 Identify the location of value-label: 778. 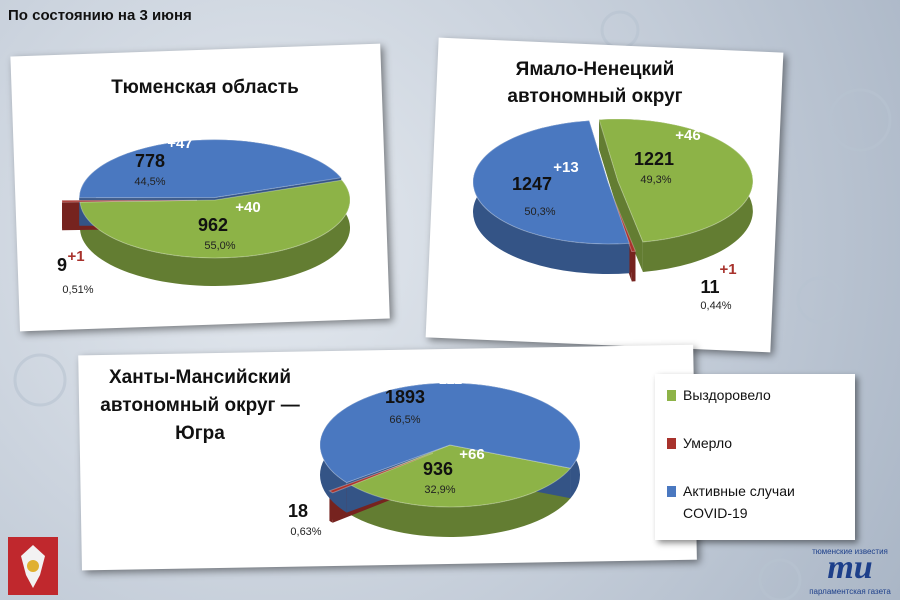
(150, 161).